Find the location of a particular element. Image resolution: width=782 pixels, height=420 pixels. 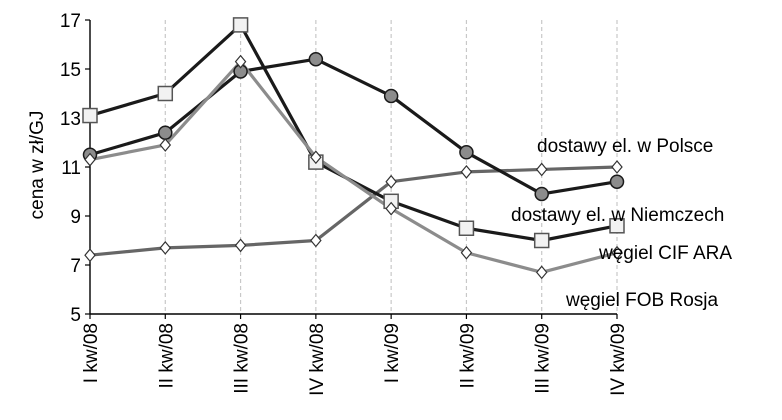

x-tick-label: IV kw/08 is located at coordinates (317, 359).